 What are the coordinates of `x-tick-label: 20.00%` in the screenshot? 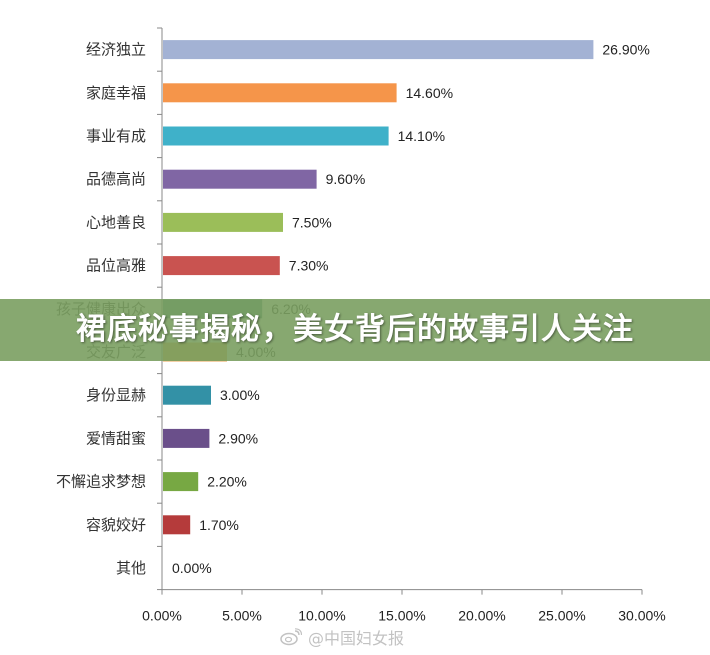 It's located at (481, 616).